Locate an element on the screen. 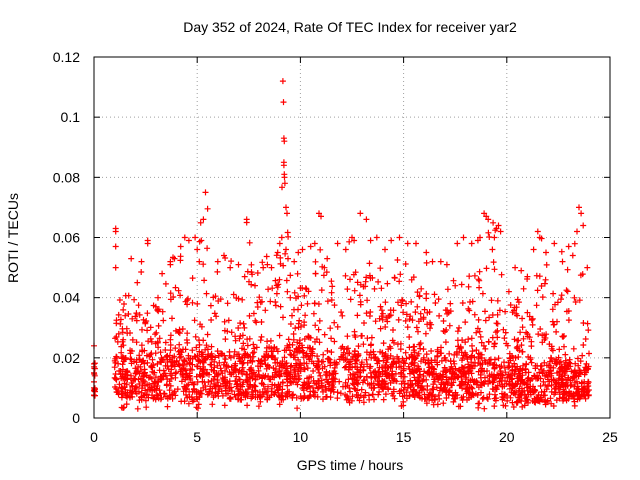  x-axis-label: GPS time / hours is located at coordinates (350, 465).